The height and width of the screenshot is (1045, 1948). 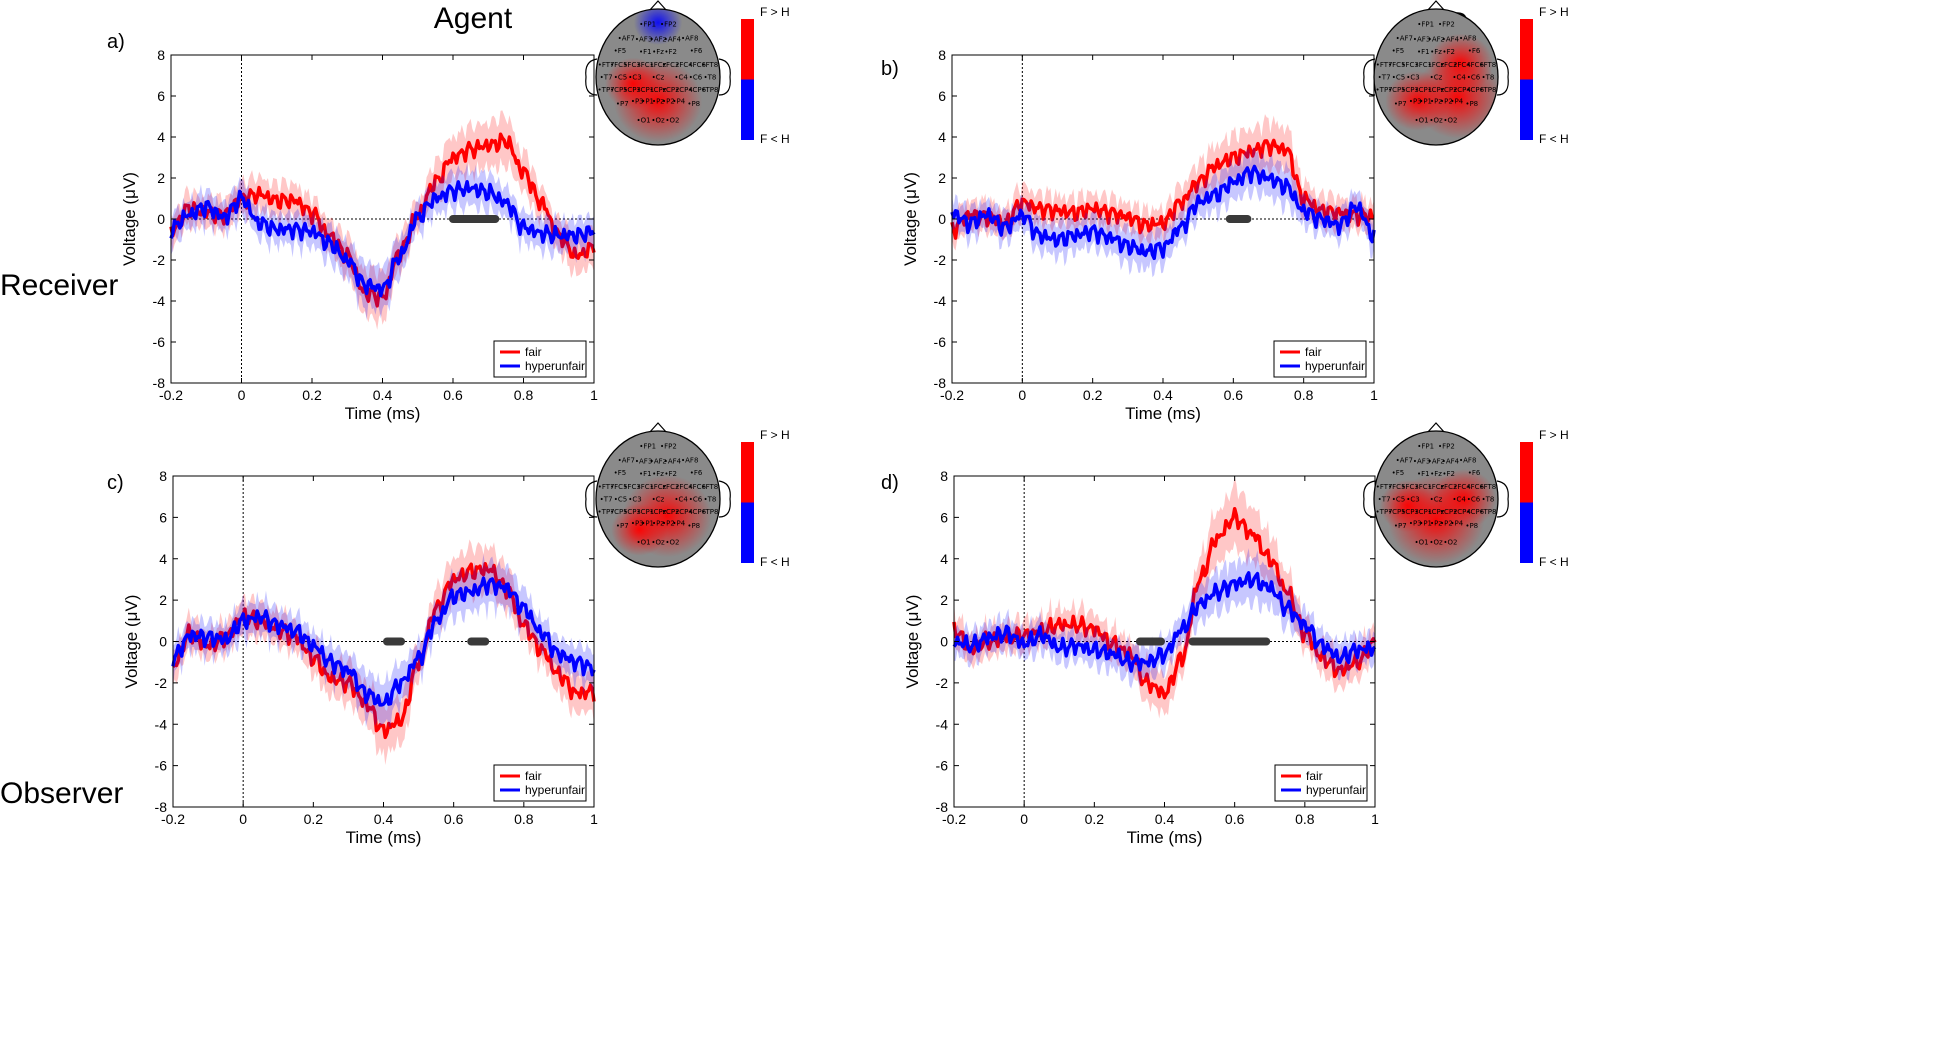 I want to click on x-tick-label: 0.2, so click(x=312, y=395).